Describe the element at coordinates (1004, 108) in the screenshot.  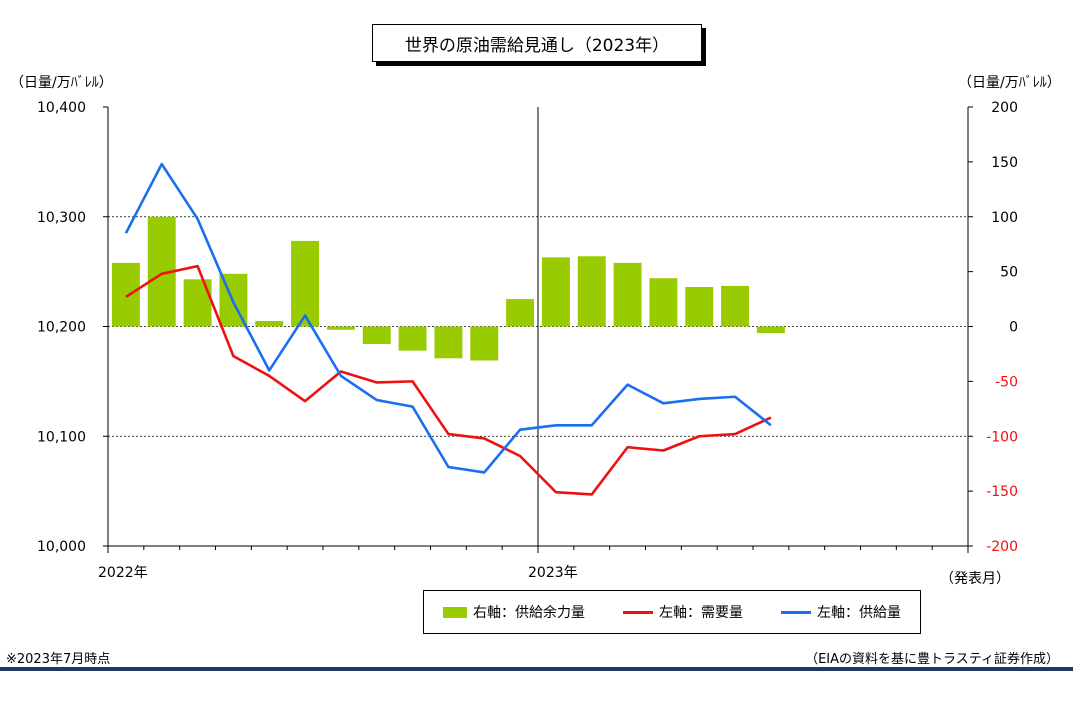
I see `right-tick-label-8: 200` at that location.